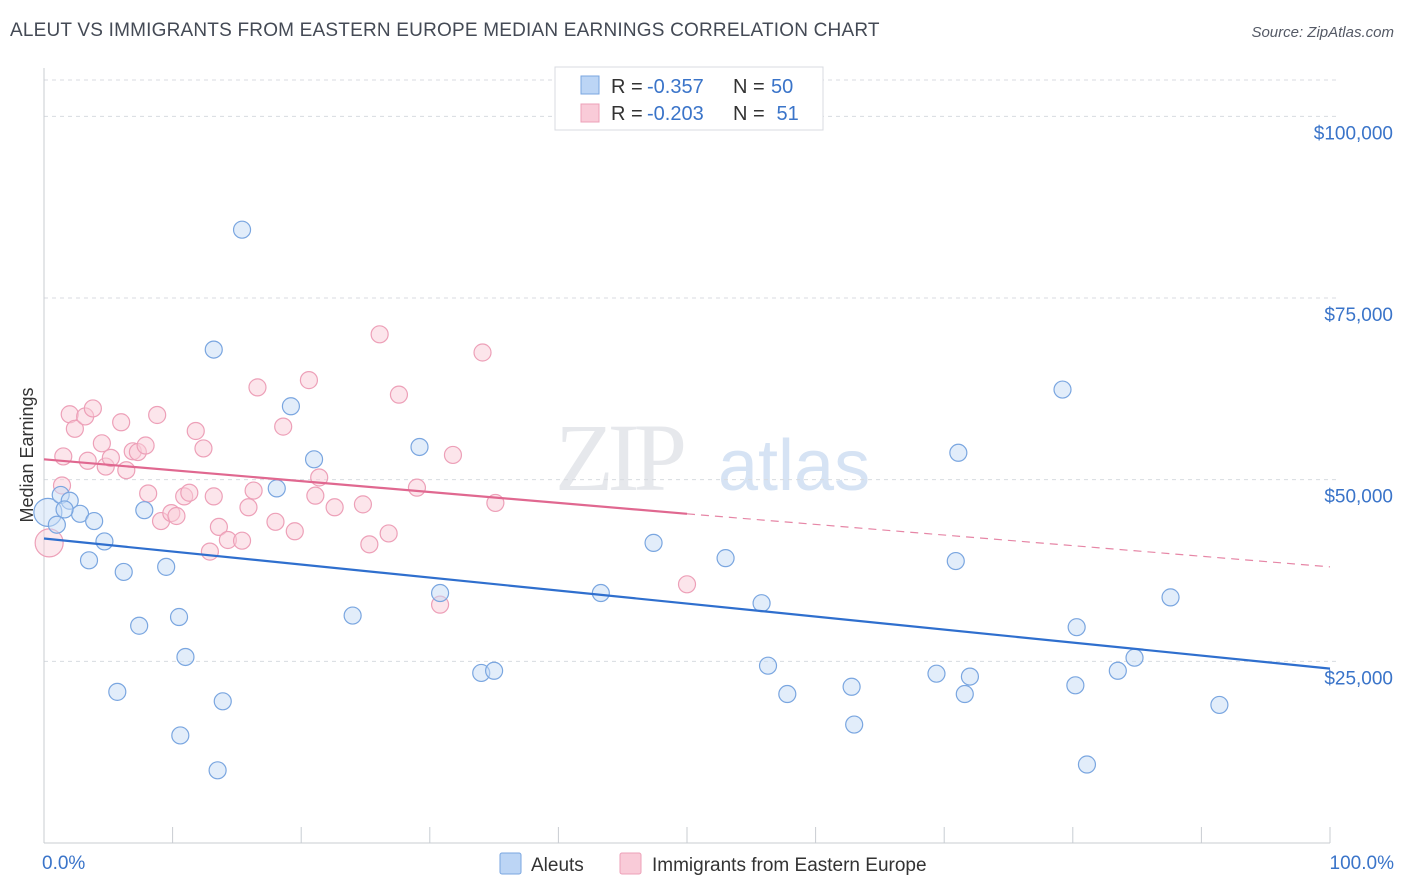  What do you see at coordinates (675, 87) in the screenshot?
I see `legend-r-value-1: -0.357` at bounding box center [675, 87].